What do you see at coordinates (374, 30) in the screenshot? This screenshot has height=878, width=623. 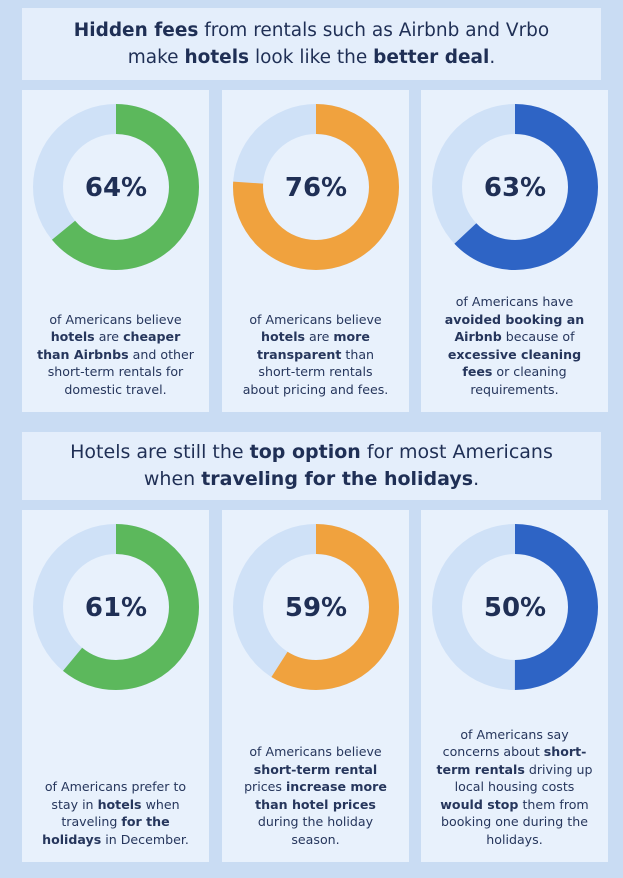 I see `text-run: from rentals such as Airbnb and Vrbo` at bounding box center [374, 30].